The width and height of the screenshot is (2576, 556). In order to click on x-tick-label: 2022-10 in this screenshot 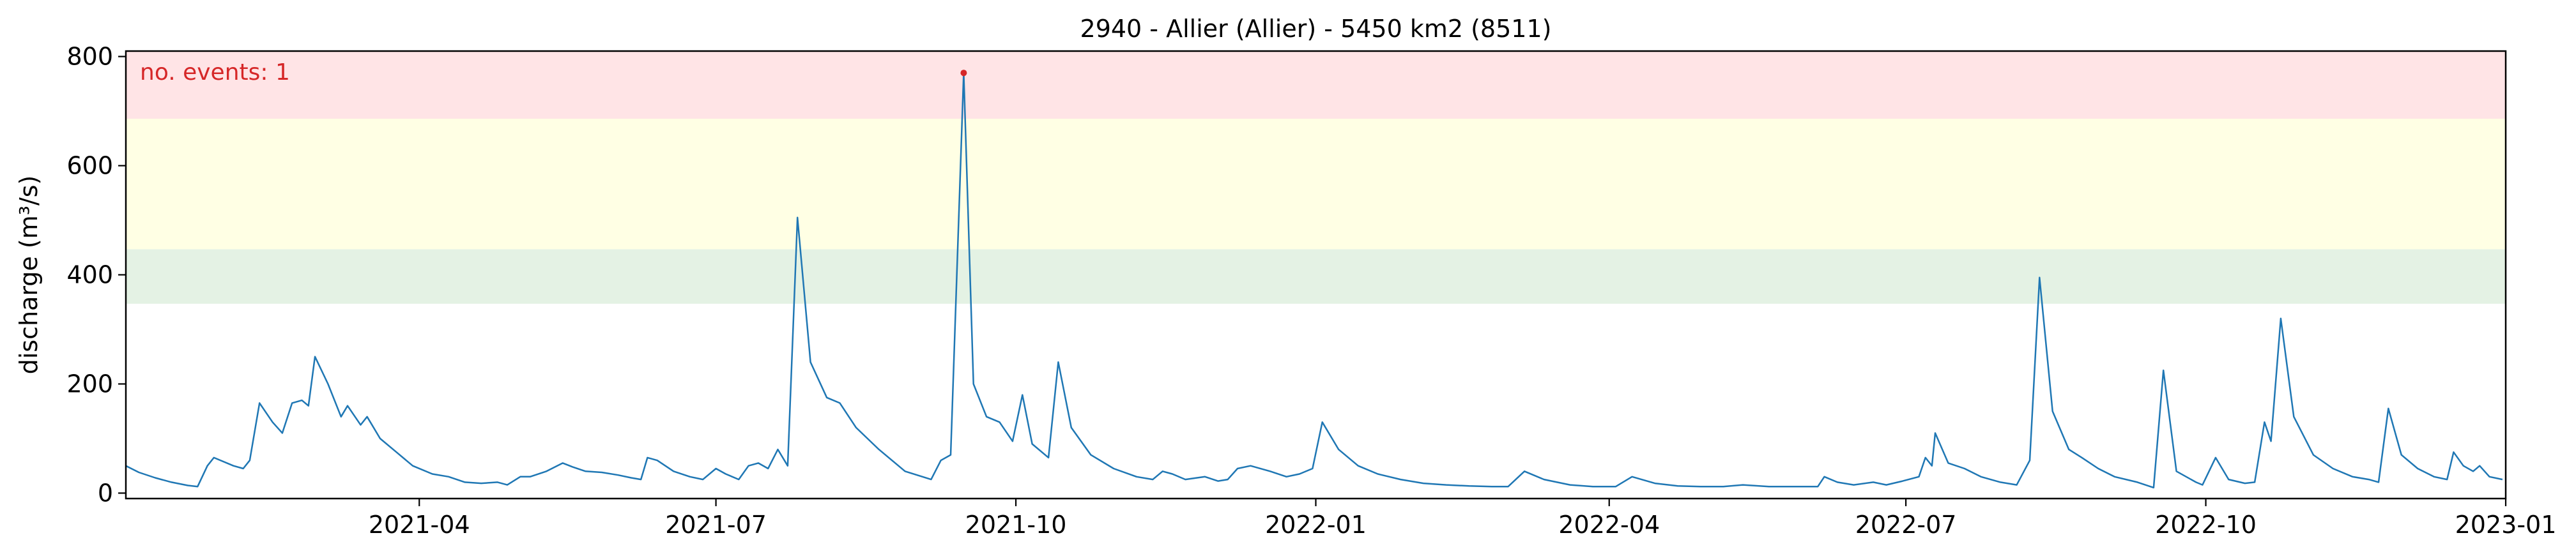, I will do `click(2206, 525)`.